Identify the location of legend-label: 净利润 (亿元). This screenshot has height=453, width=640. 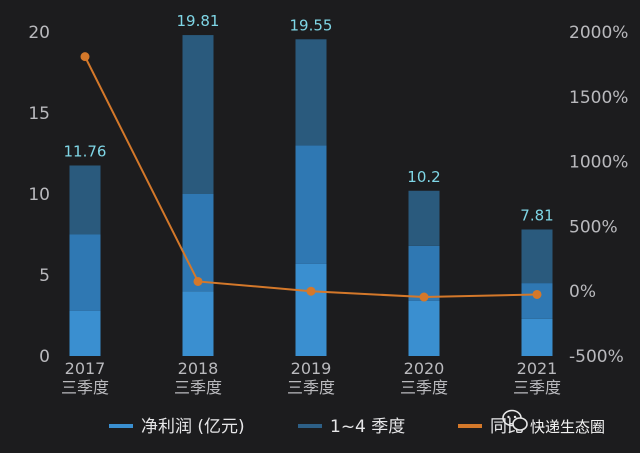
(193, 427).